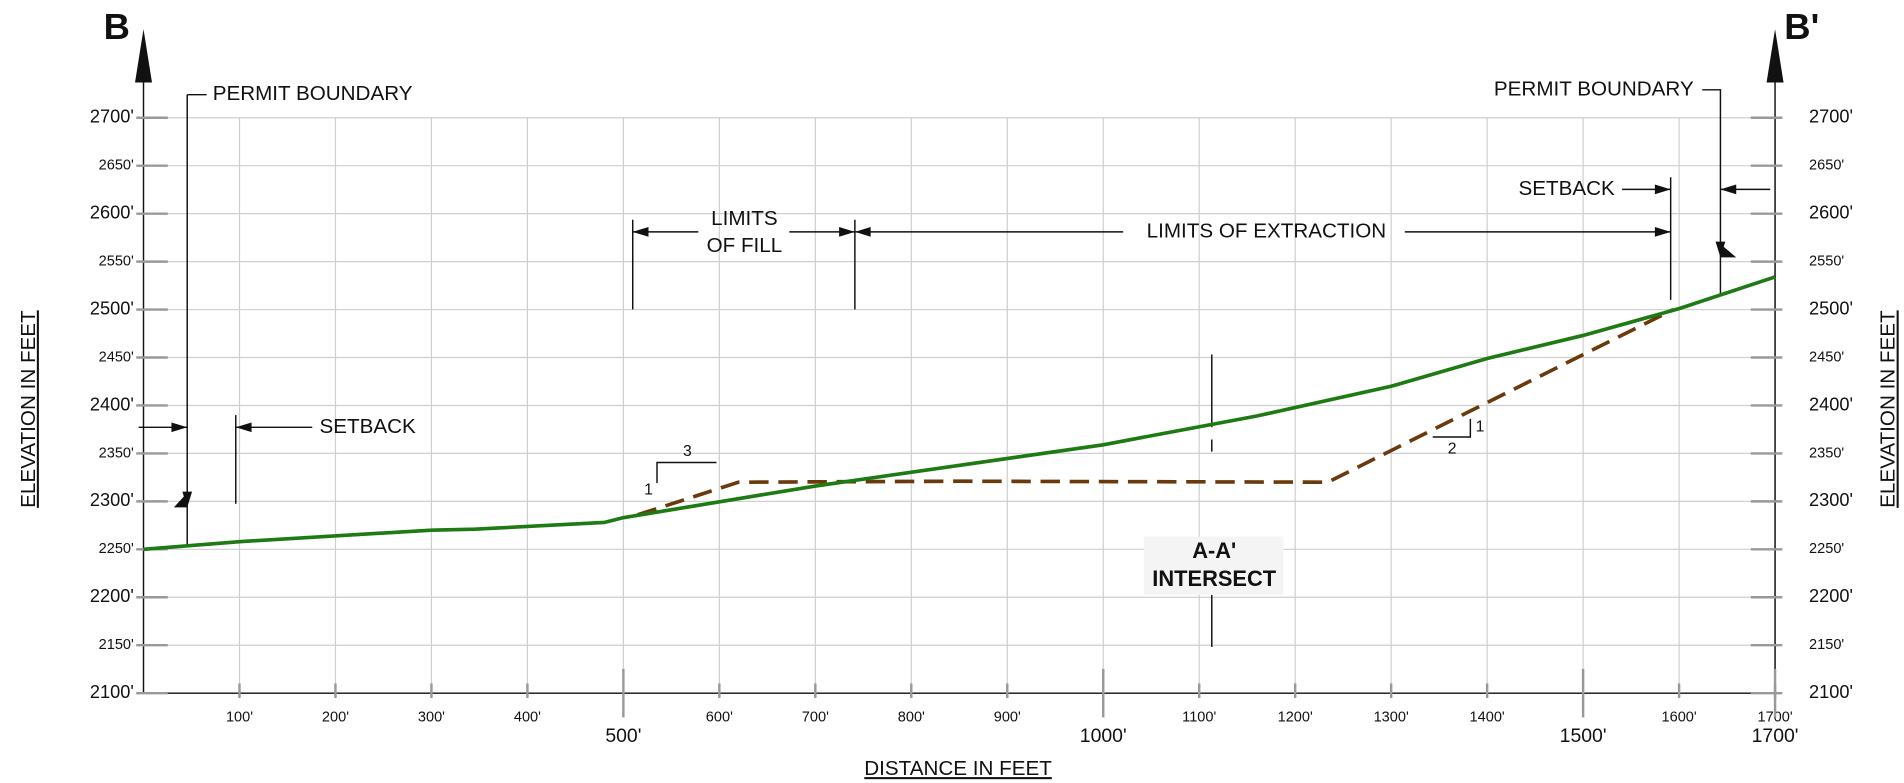  Describe the element at coordinates (431, 717) in the screenshot. I see `x-tick-label: 300'` at that location.